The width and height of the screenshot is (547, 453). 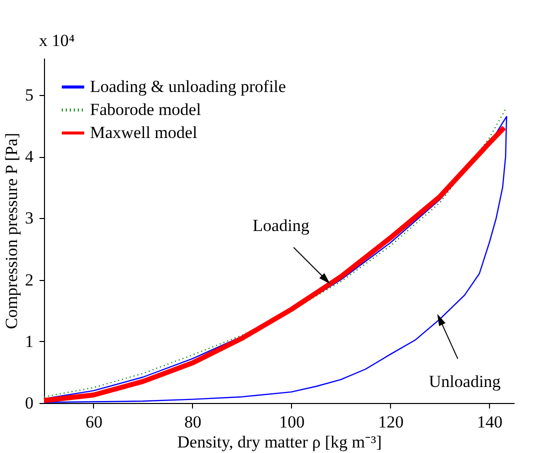 What do you see at coordinates (281, 225) in the screenshot?
I see `annotation: Loading` at bounding box center [281, 225].